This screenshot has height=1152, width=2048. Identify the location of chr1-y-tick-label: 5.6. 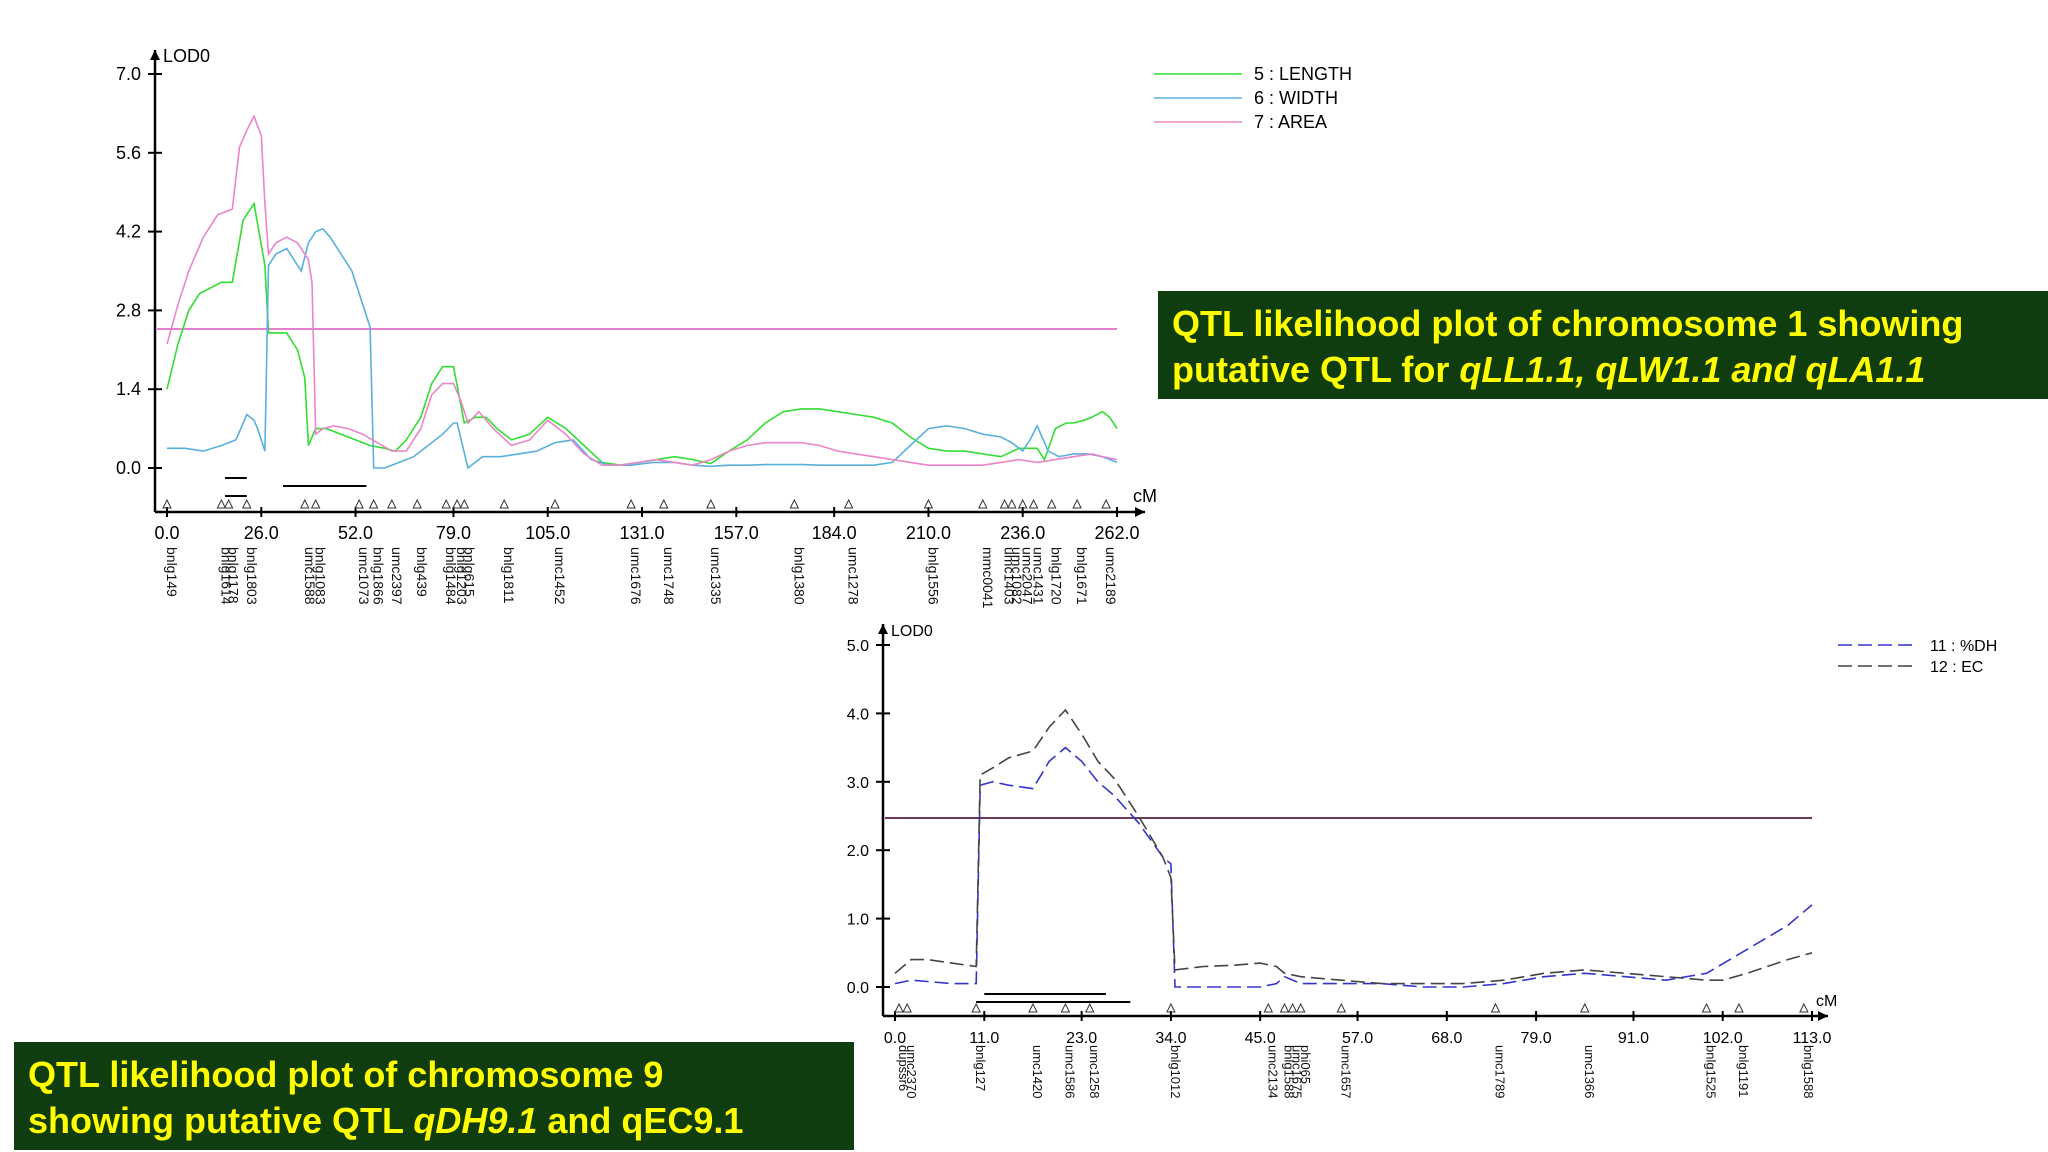
(128, 153).